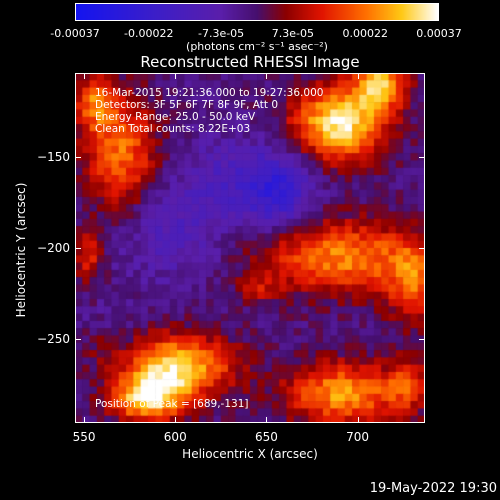 The width and height of the screenshot is (500, 500). What do you see at coordinates (84, 437) in the screenshot?
I see `x-tick-label: 550` at bounding box center [84, 437].